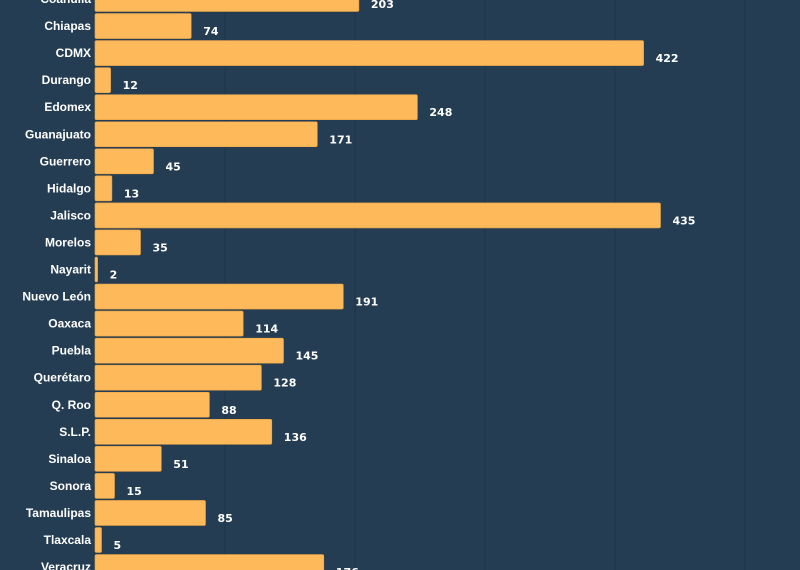 This screenshot has height=570, width=800. What do you see at coordinates (58, 513) in the screenshot?
I see `category-label: Tamaulipas` at bounding box center [58, 513].